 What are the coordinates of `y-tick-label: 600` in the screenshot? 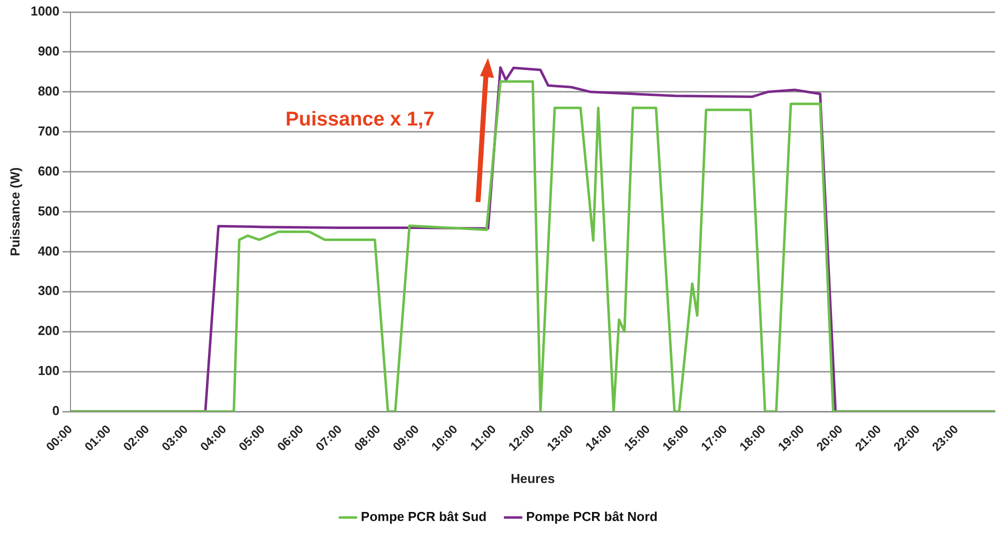 It's located at (49, 170).